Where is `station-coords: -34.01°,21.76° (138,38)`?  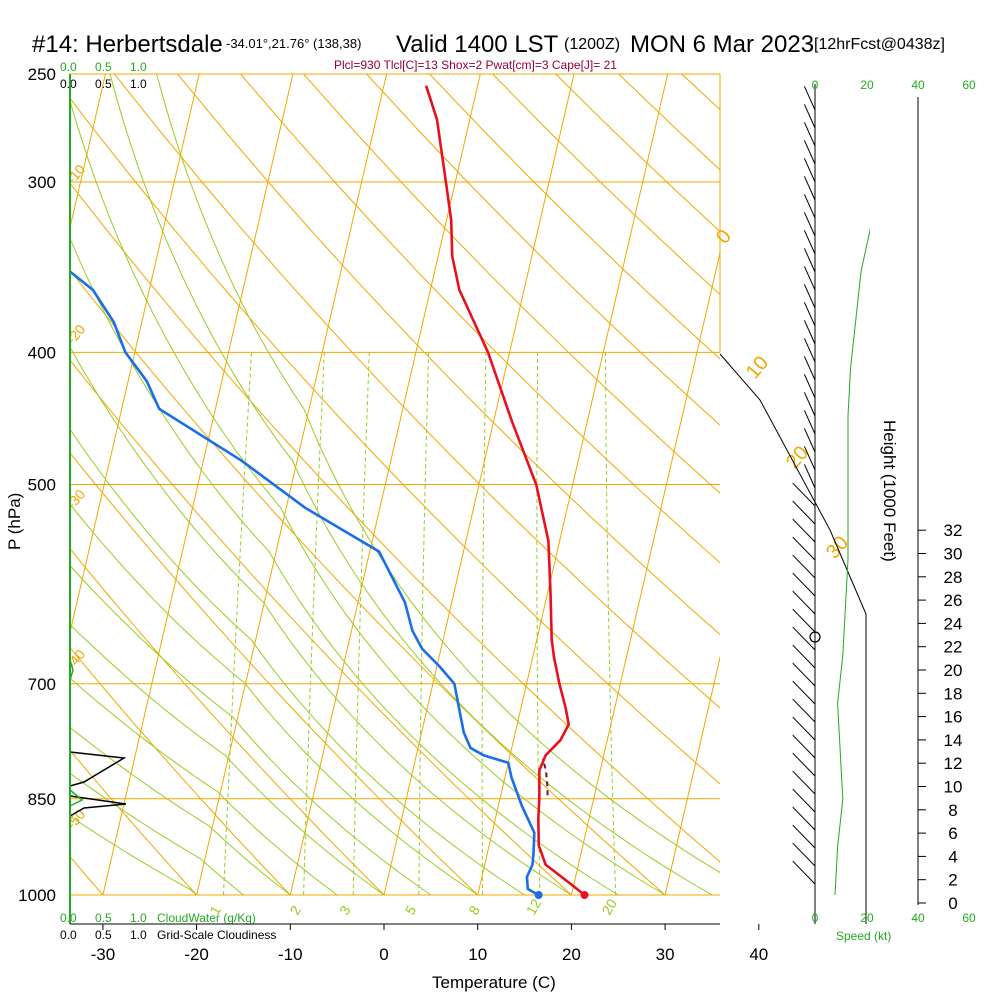 station-coords: -34.01°,21.76° (138,38) is located at coordinates (293, 43).